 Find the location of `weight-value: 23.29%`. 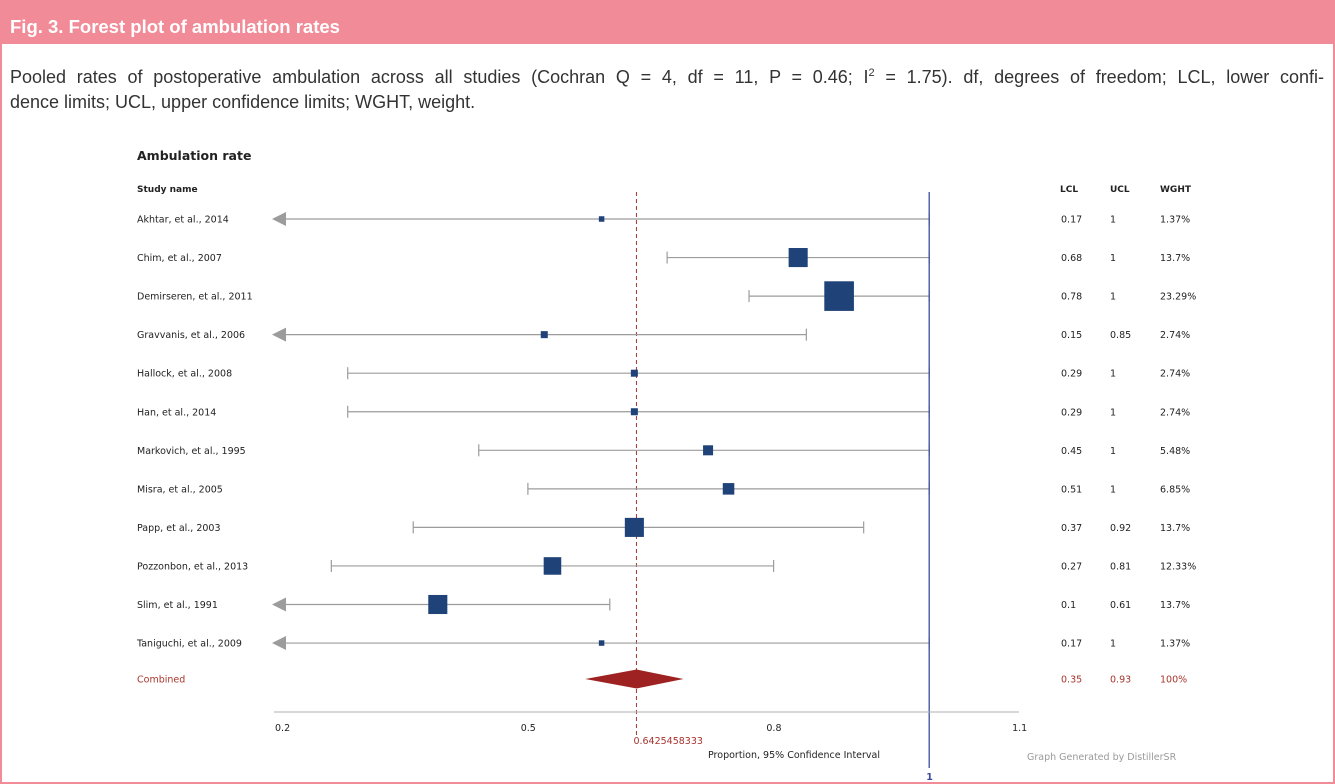

weight-value: 23.29% is located at coordinates (1178, 297).